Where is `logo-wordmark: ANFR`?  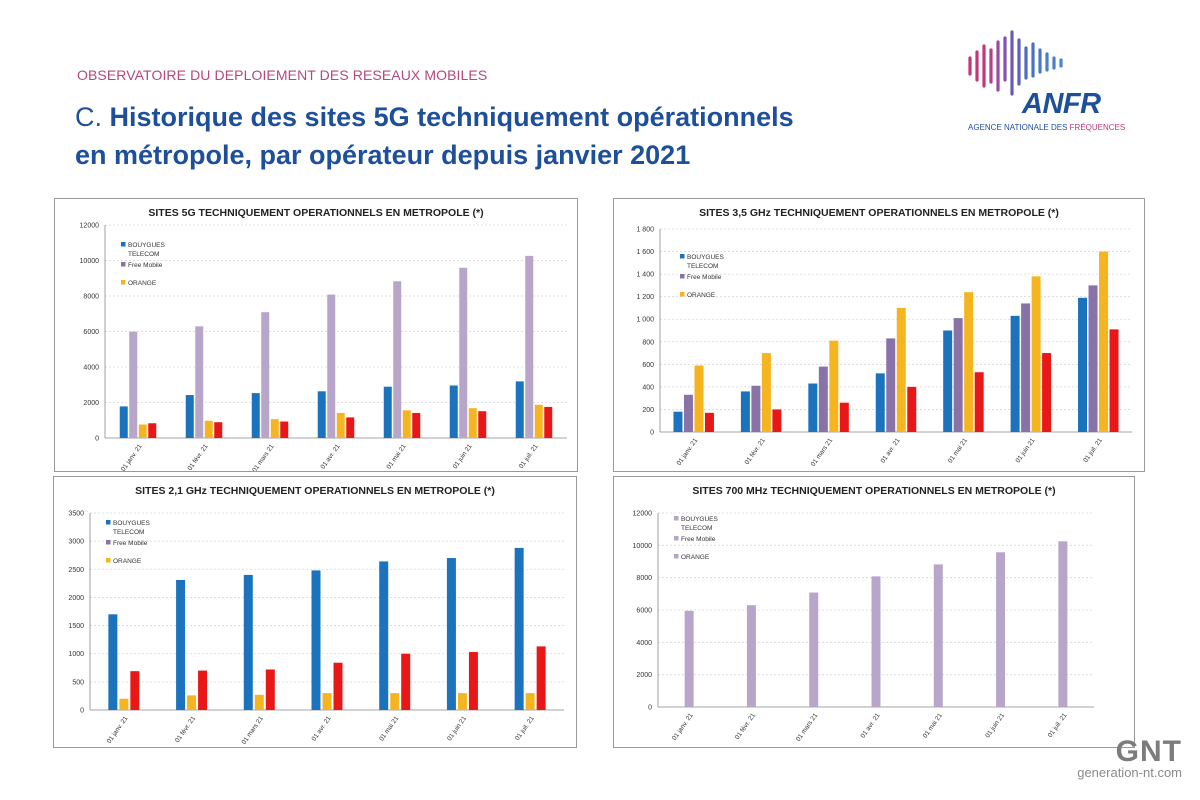 logo-wordmark: ANFR is located at coordinates (1061, 104).